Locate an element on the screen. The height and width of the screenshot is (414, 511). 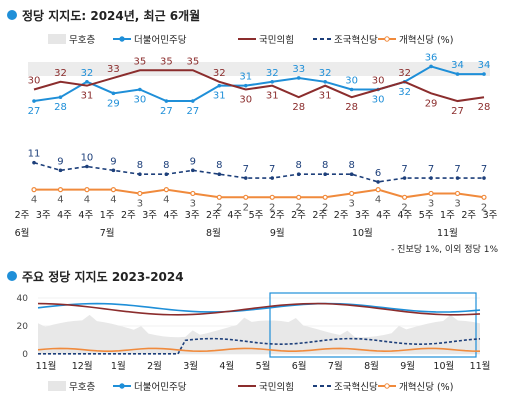
month-label-9월: 9월 is located at coordinates (277, 233).